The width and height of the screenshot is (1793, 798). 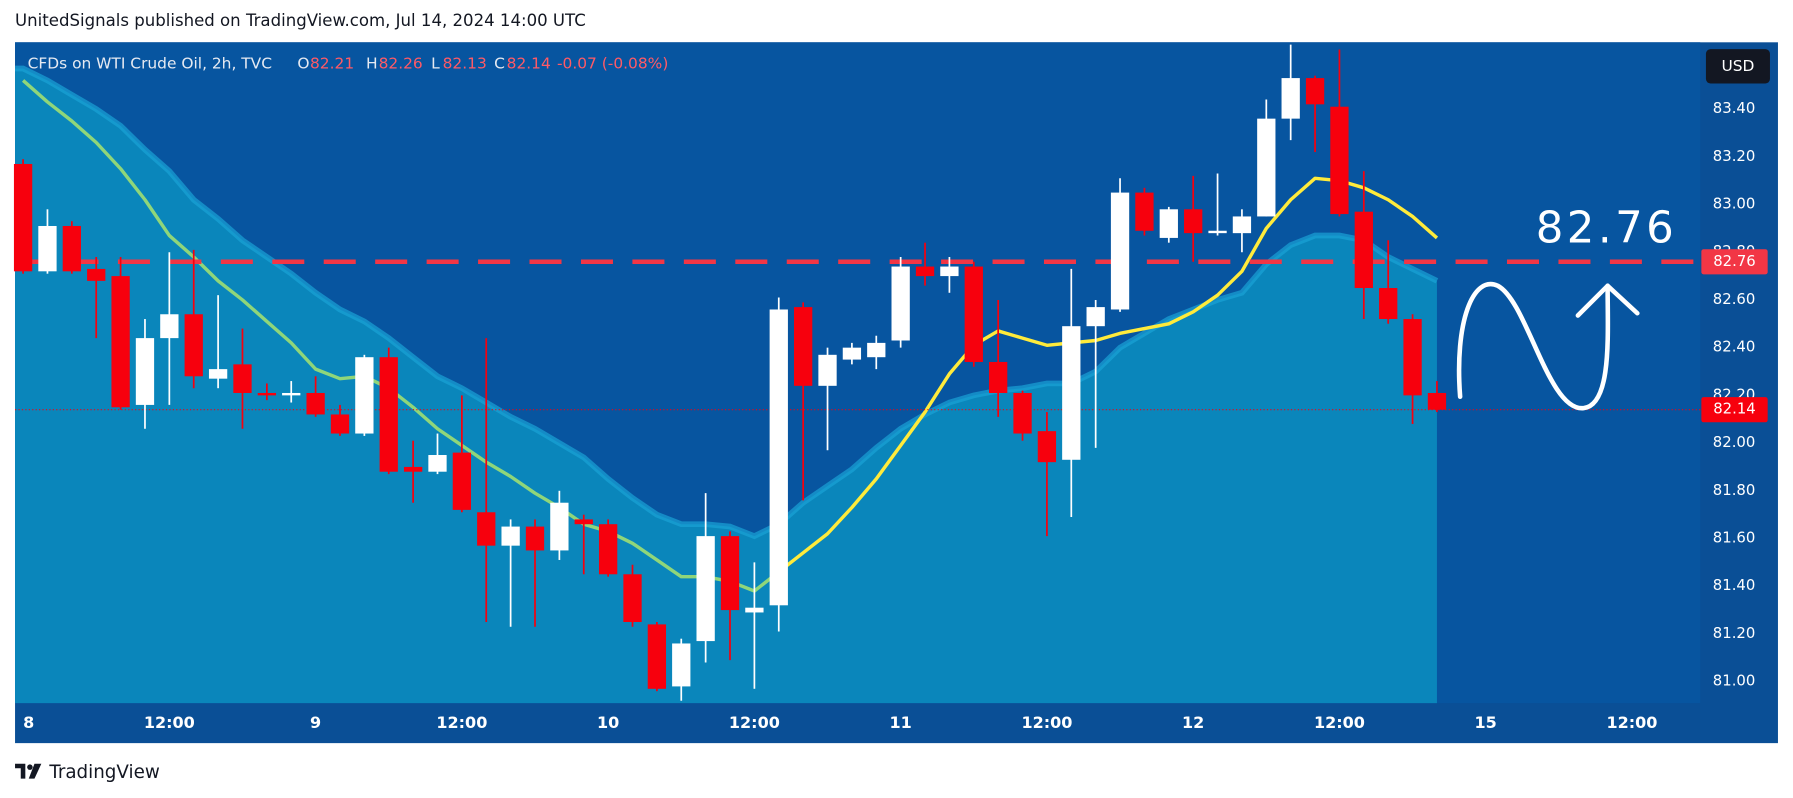 What do you see at coordinates (1533, 346) in the screenshot?
I see `drawn-arrow` at bounding box center [1533, 346].